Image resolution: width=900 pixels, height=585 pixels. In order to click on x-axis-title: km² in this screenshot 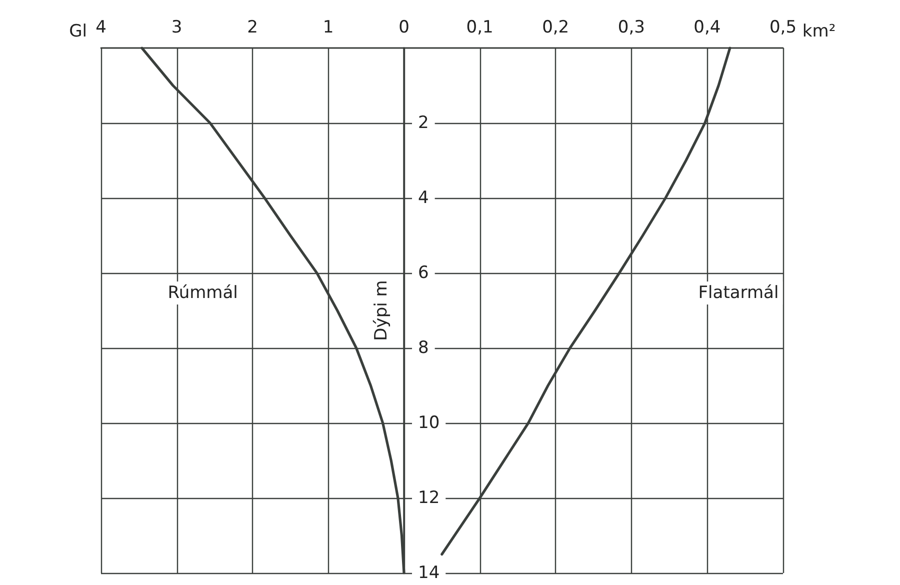, I will do `click(819, 32)`.